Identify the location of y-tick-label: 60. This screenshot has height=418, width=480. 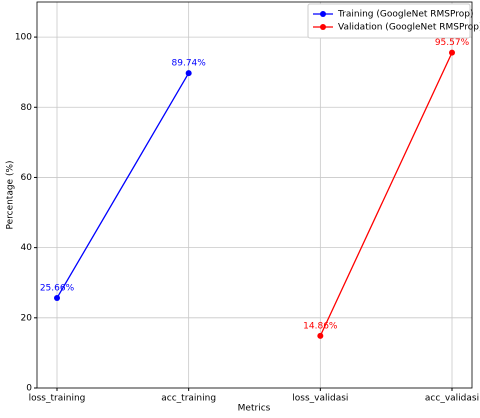
(27, 178).